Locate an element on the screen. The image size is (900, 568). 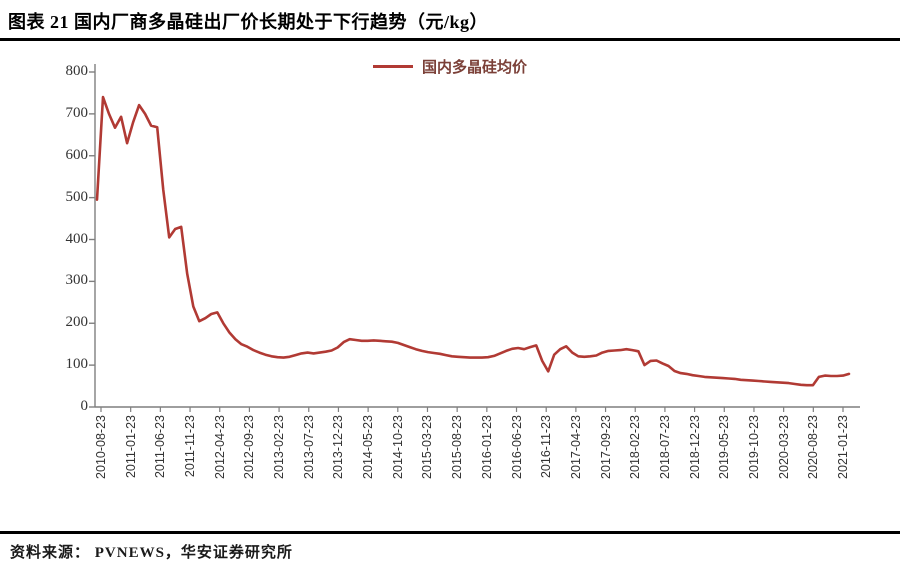
x-tick-label: 2013-07-23 is located at coordinates (308, 447).